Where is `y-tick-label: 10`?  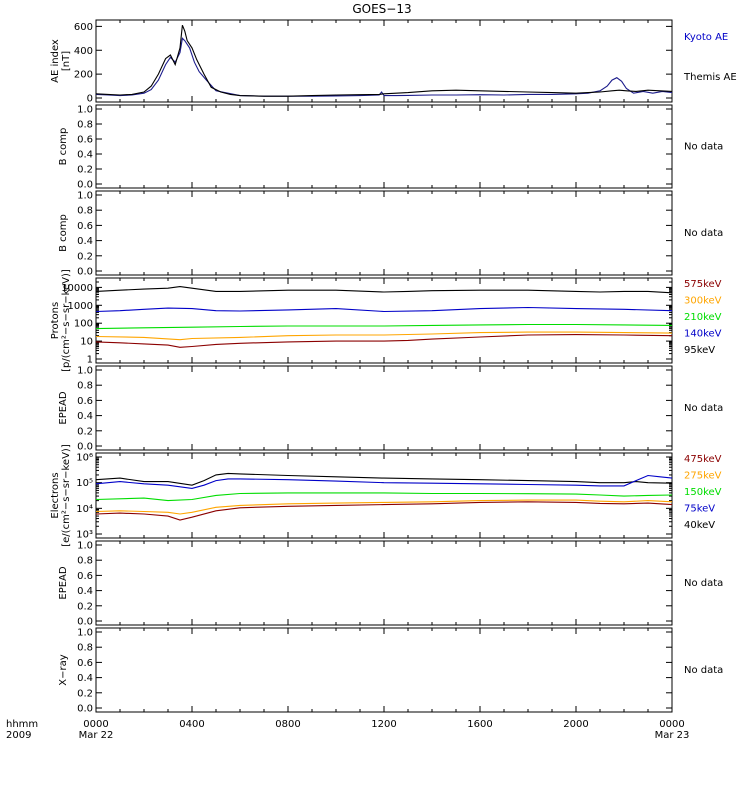 y-tick-label: 10 is located at coordinates (86, 342).